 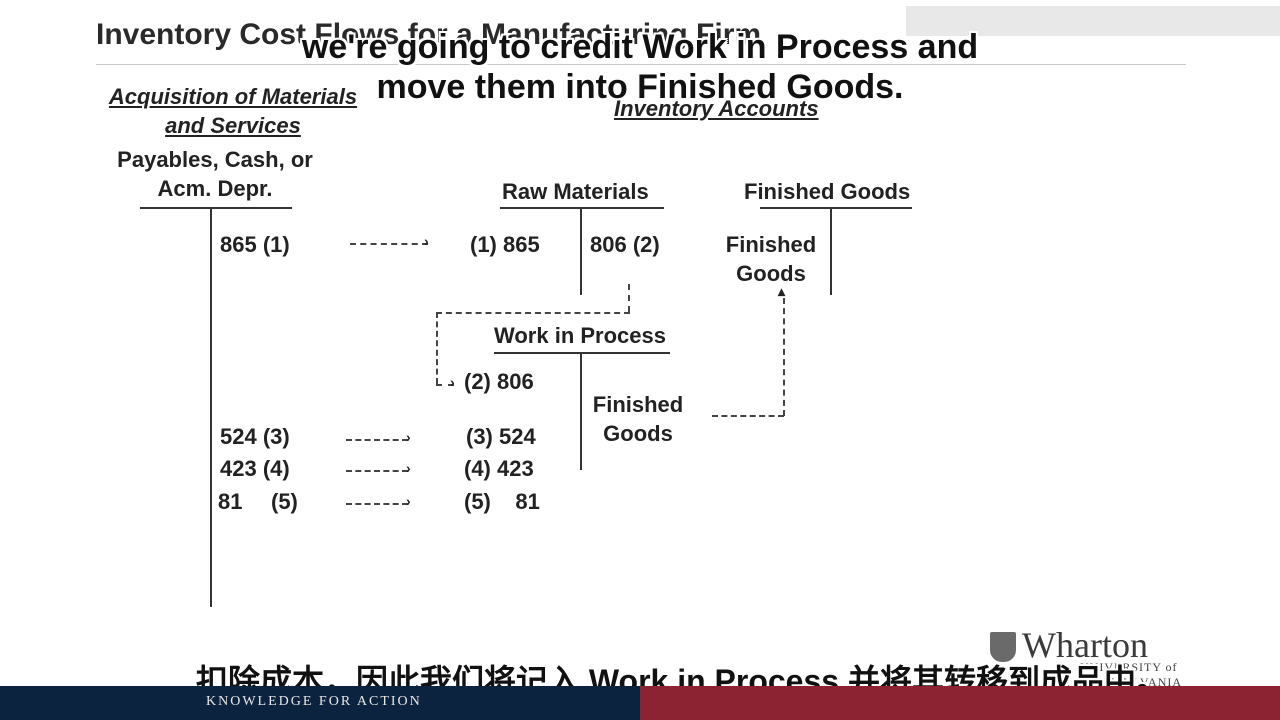 What do you see at coordinates (426, 241) in the screenshot?
I see `arrow-1-head: ›` at bounding box center [426, 241].